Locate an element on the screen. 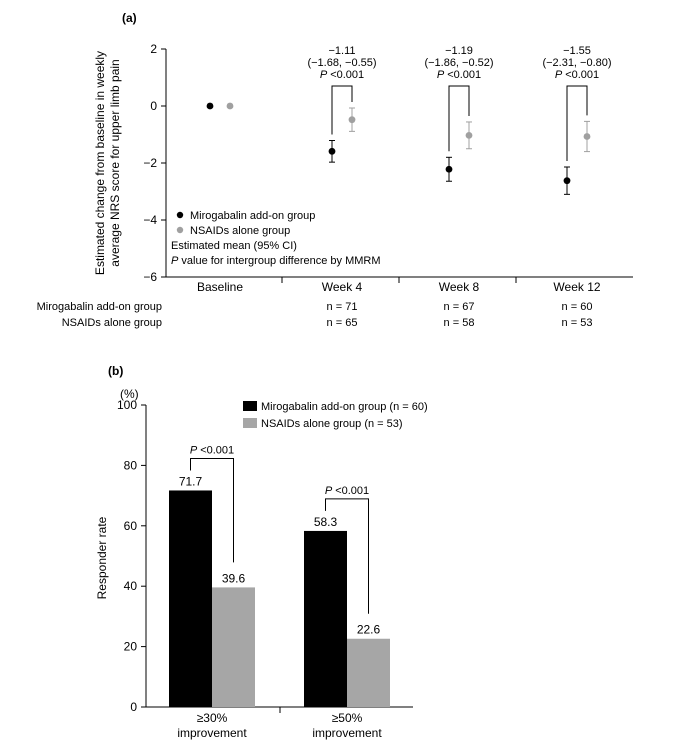 Image resolution: width=690 pixels, height=748 pixels. panel-b-ytick-label: 60 is located at coordinates (131, 526).